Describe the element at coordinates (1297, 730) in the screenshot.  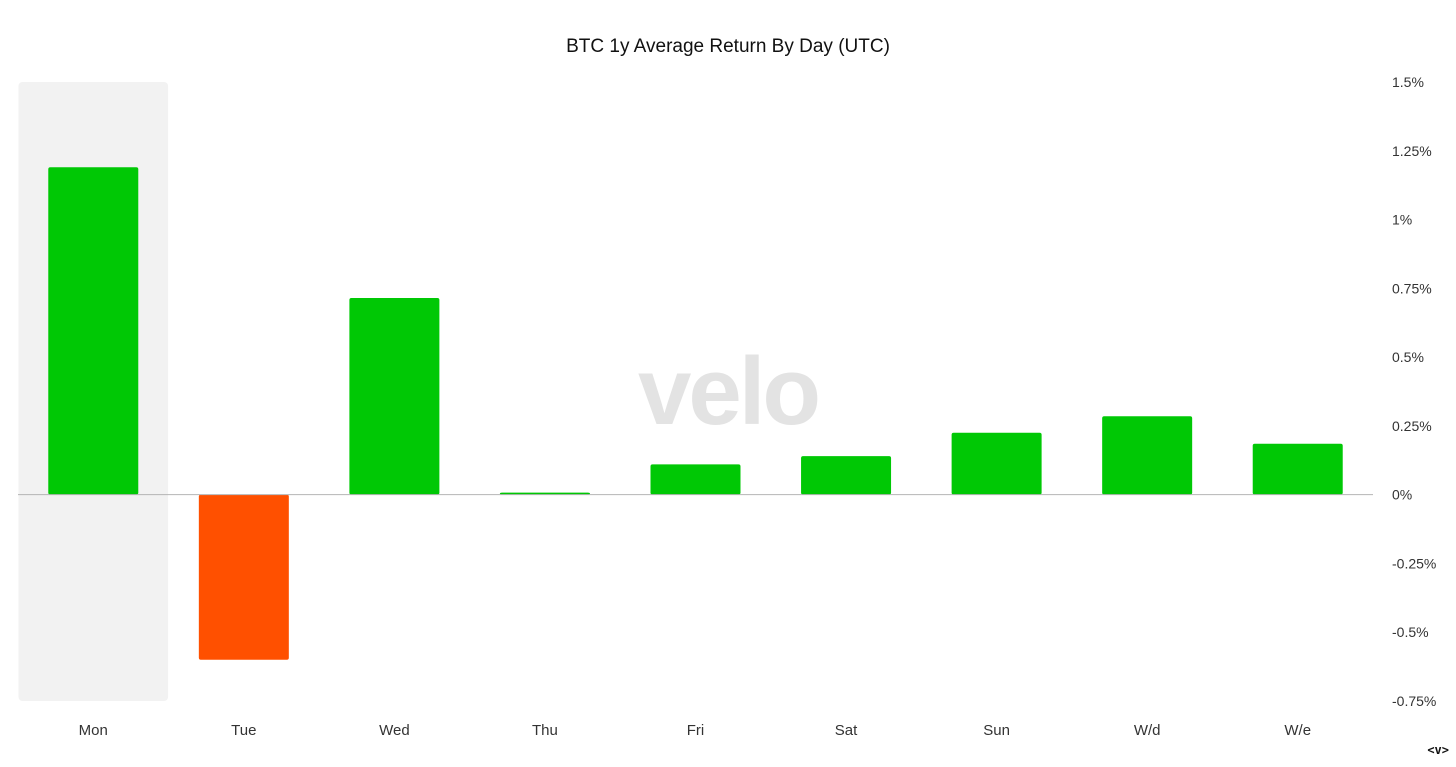
I see `x-tick-label: W/e` at that location.